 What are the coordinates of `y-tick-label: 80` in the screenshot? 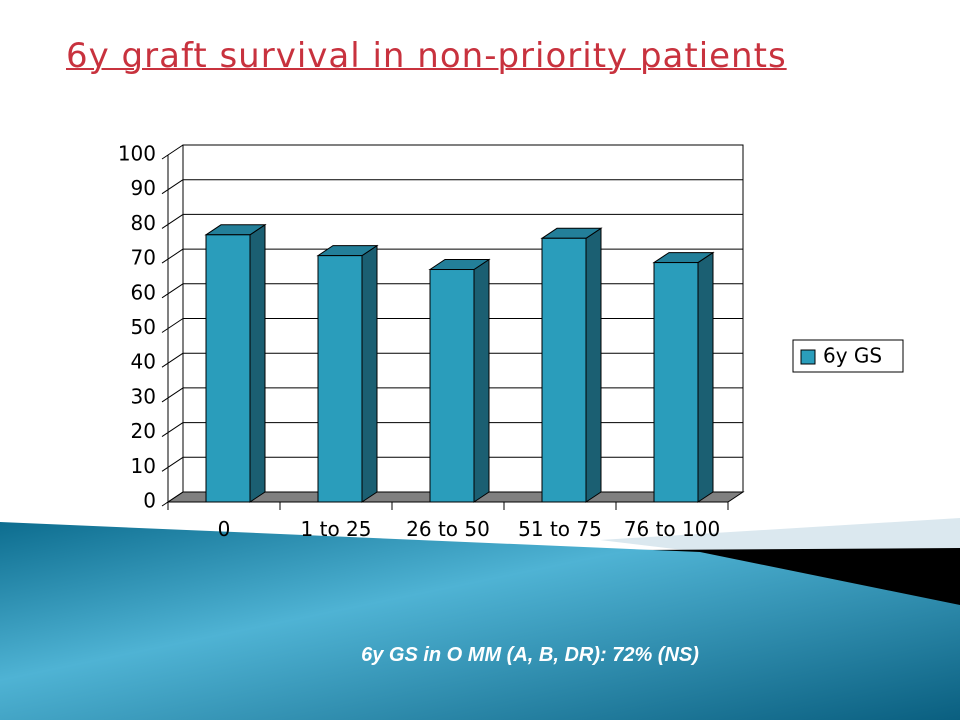 It's located at (143, 223).